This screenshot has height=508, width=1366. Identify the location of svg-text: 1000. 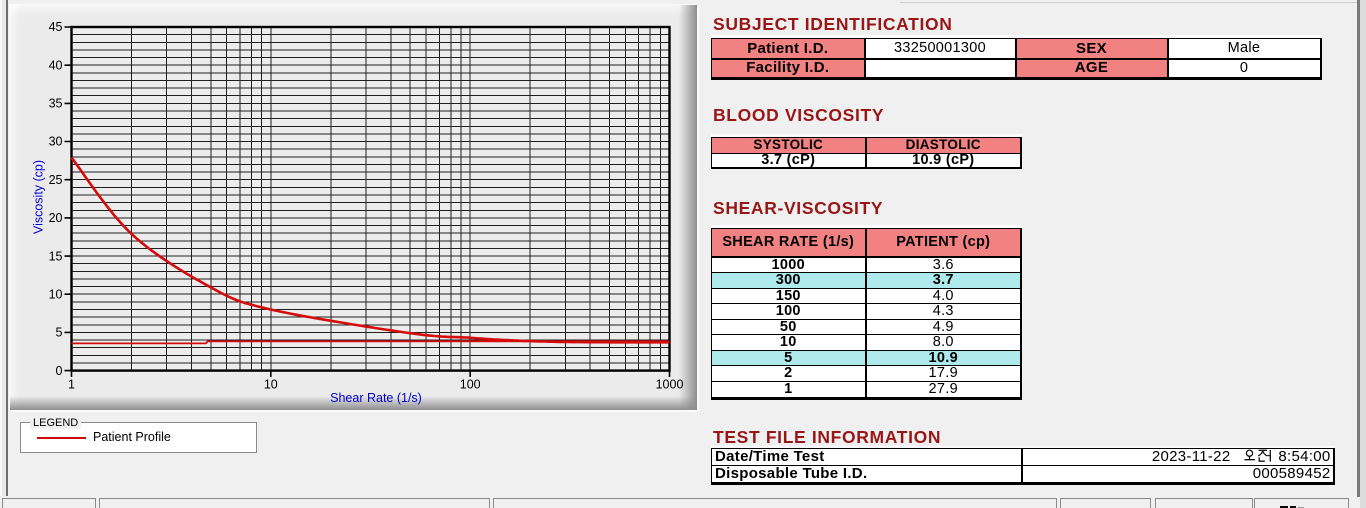
(670, 385).